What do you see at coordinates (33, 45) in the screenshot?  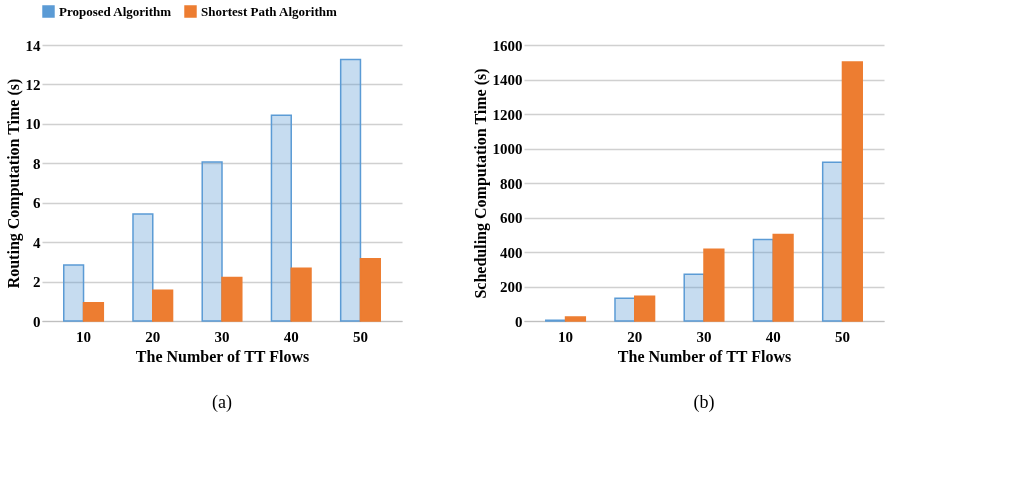 I see `y-tick-label: 14` at bounding box center [33, 45].